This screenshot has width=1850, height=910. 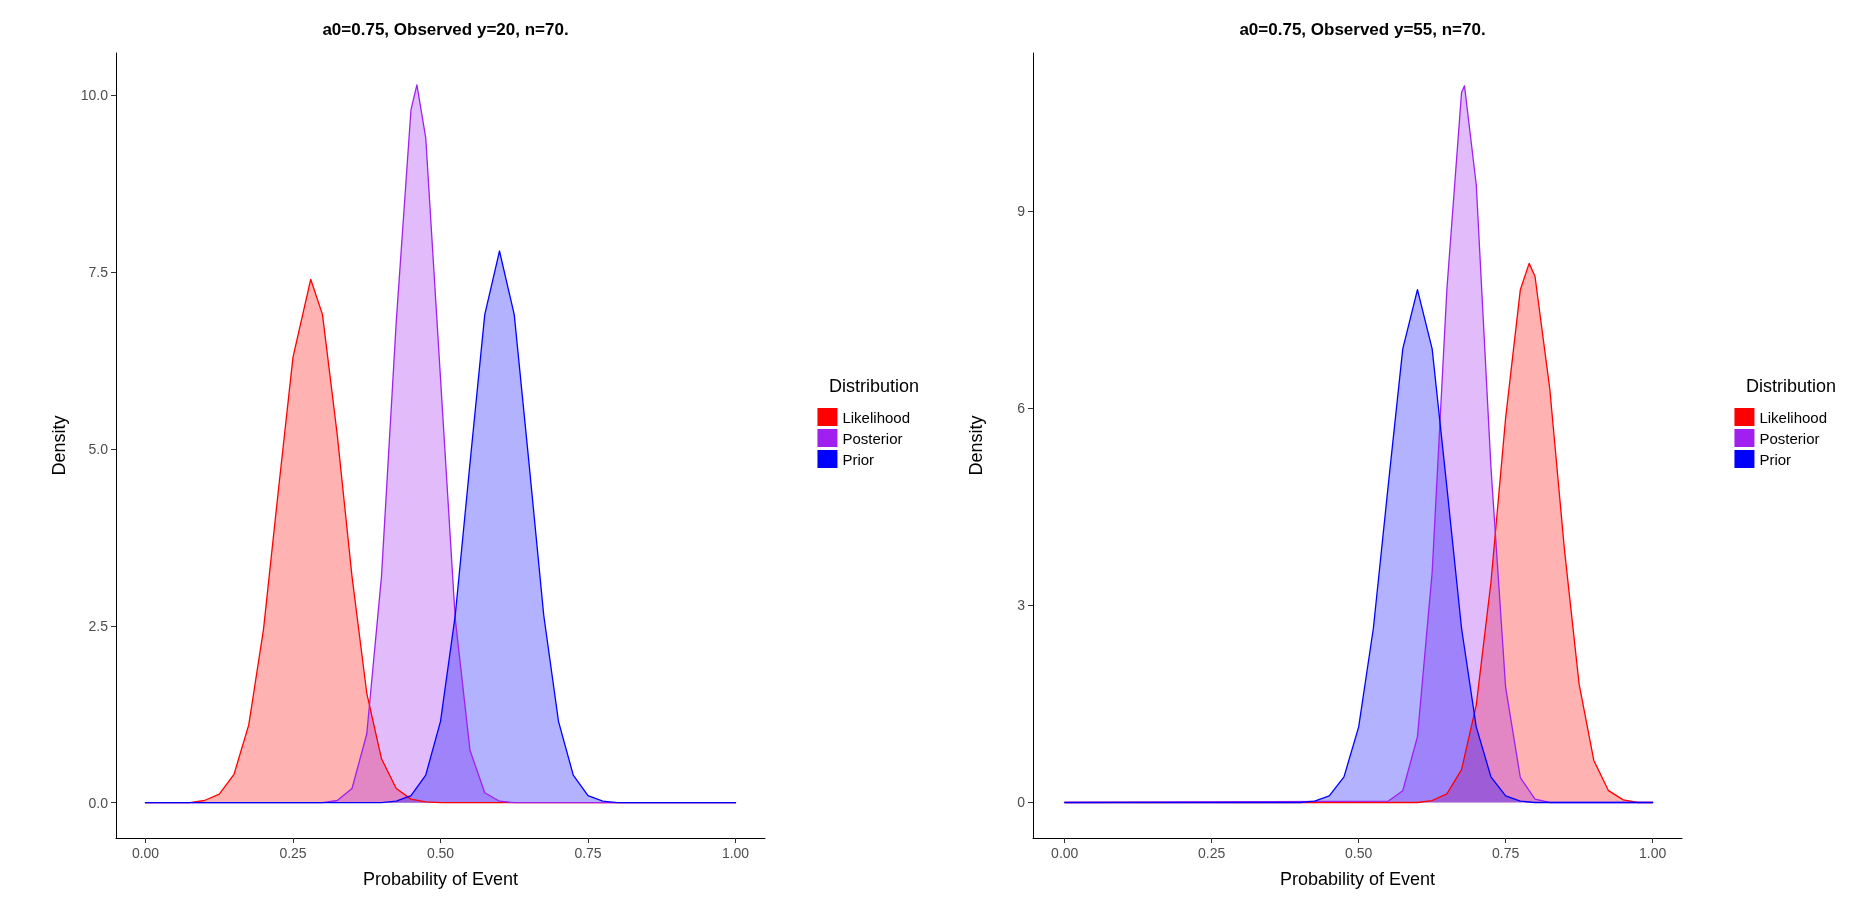 What do you see at coordinates (1021, 210) in the screenshot?
I see `y-tick-label: 9` at bounding box center [1021, 210].